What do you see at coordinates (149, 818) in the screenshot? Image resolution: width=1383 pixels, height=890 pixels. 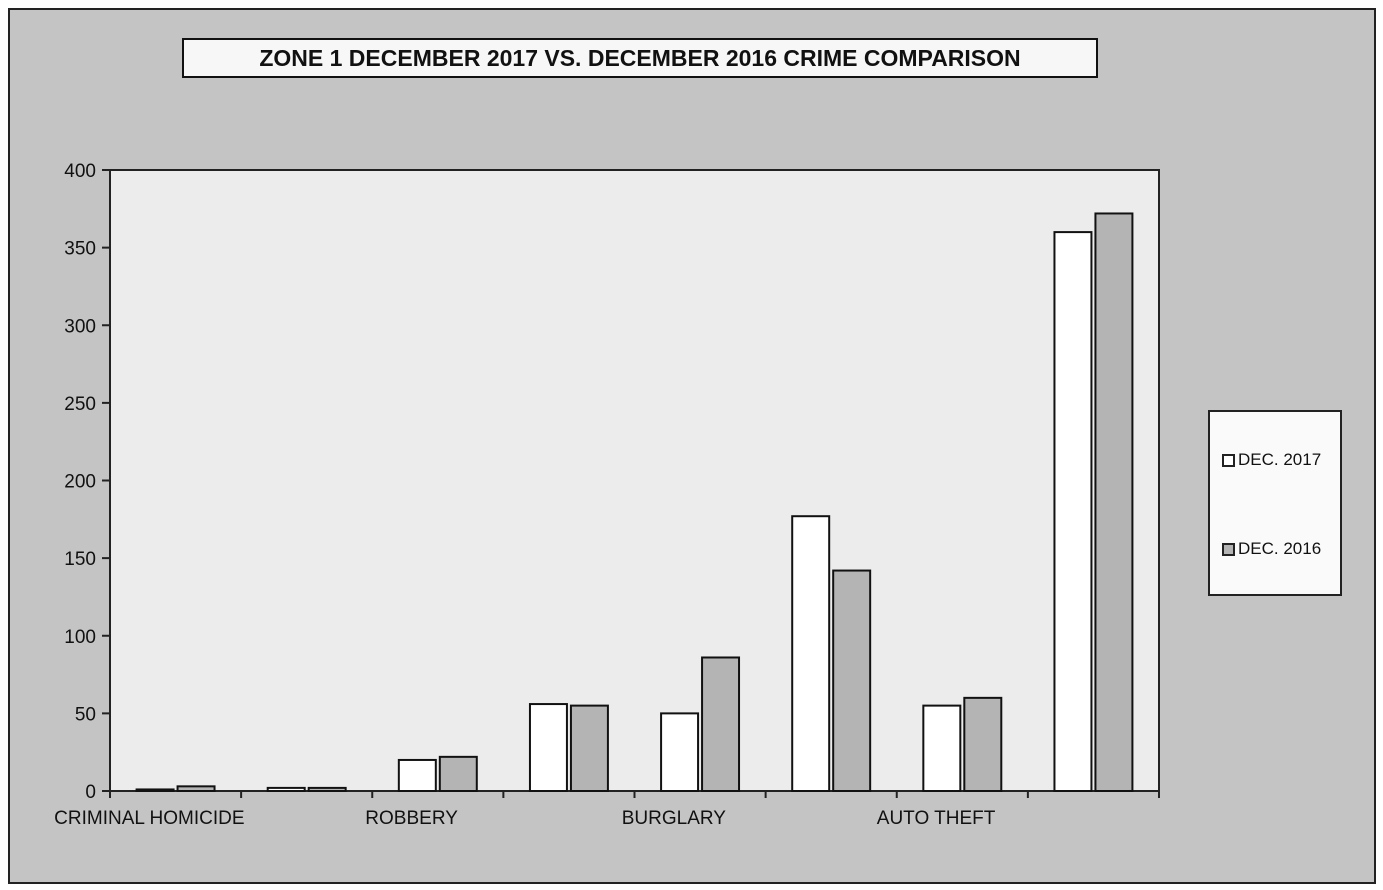 I see `x-tick-label: CRIMINAL HOMICIDE` at bounding box center [149, 818].